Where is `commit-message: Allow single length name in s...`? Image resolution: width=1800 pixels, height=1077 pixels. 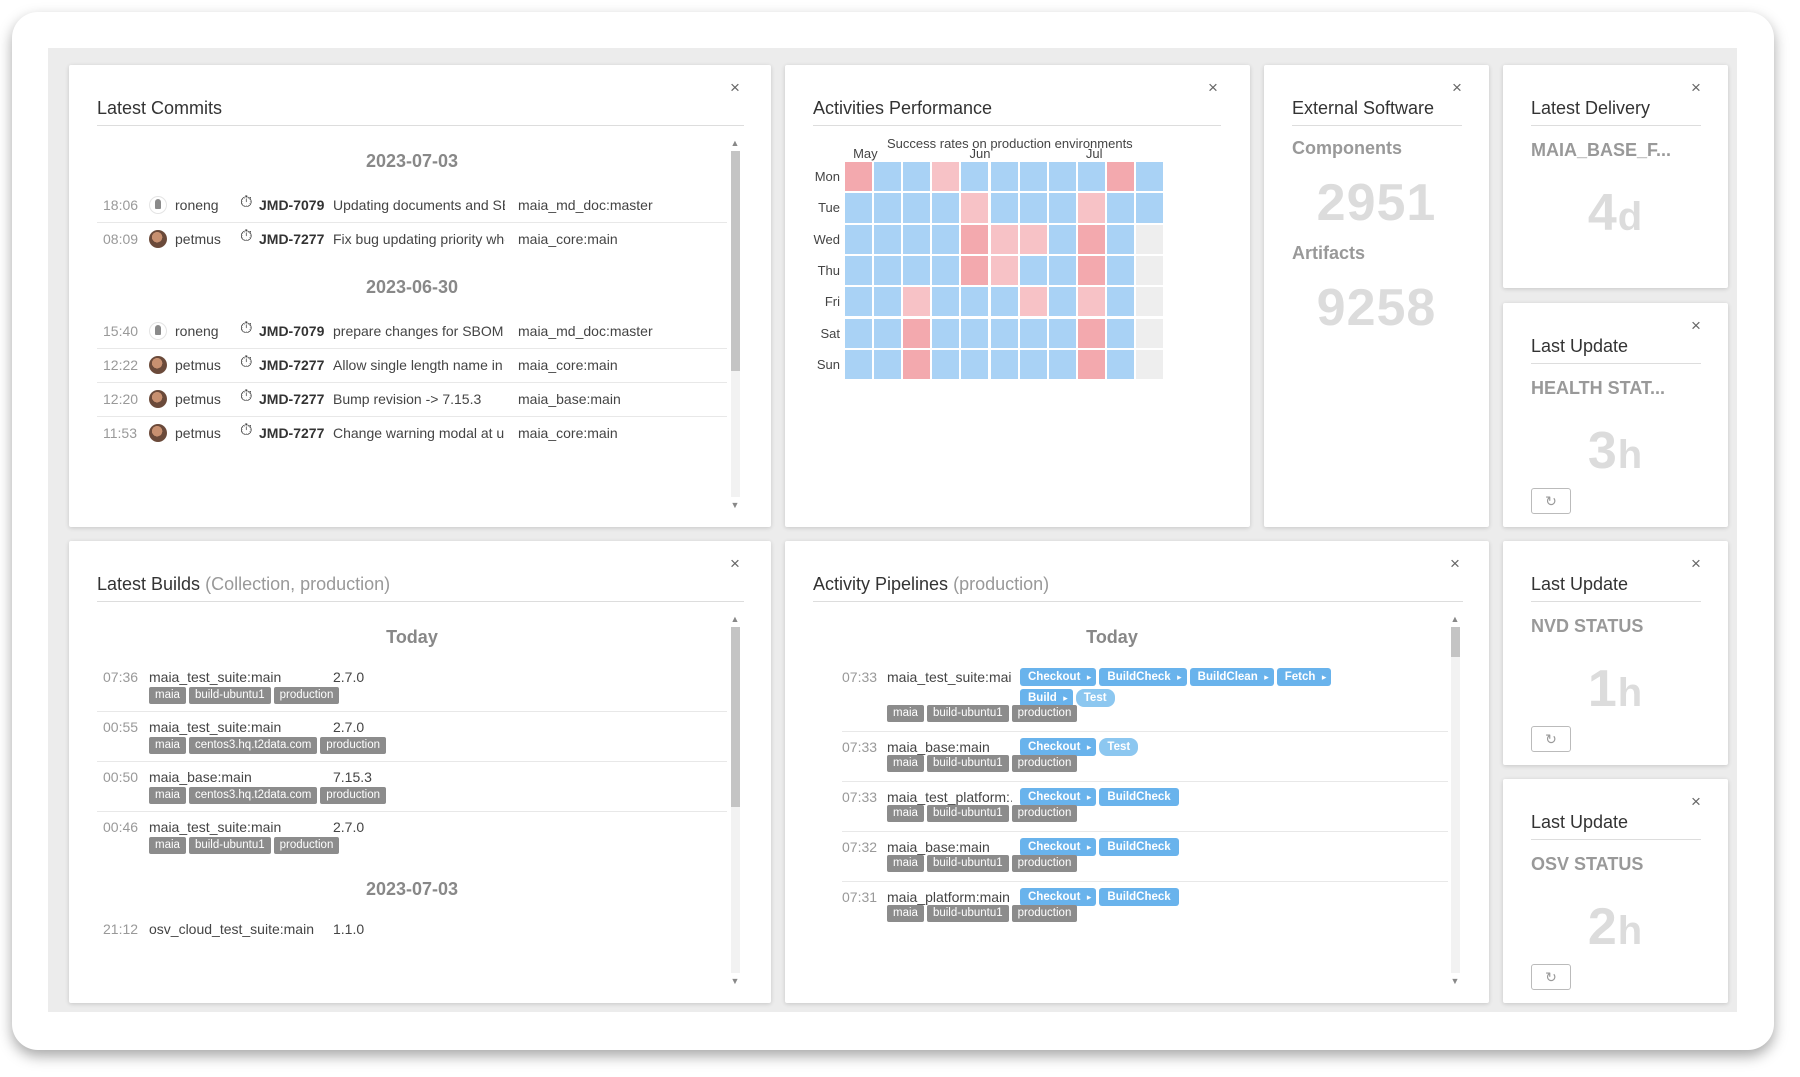 commit-message: Allow single length name in s... is located at coordinates (419, 365).